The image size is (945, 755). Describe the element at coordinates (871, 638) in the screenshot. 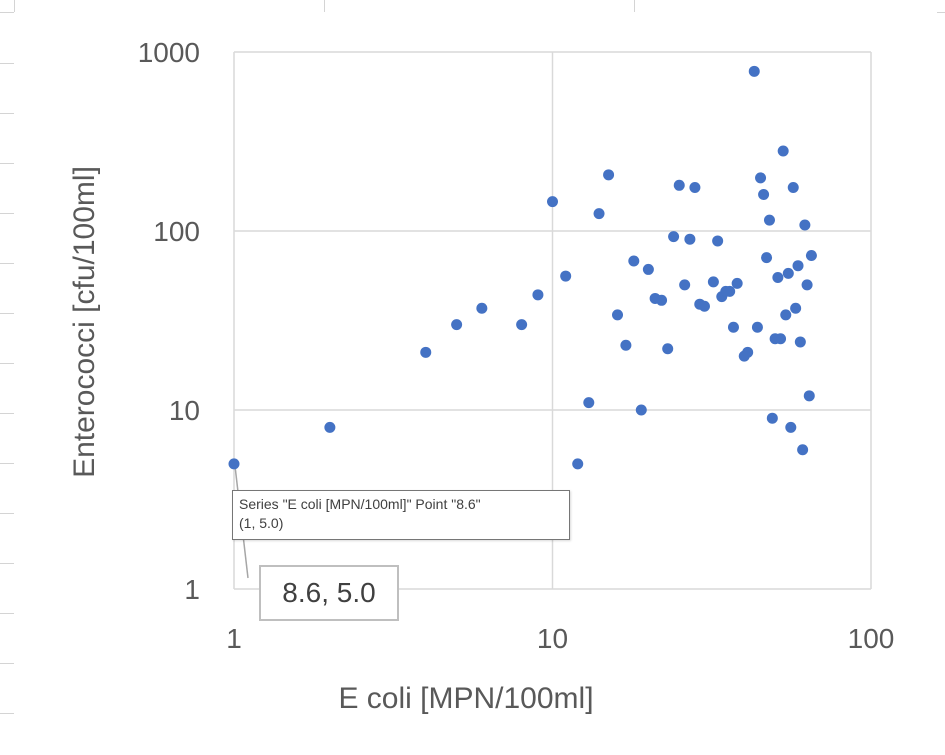

I see `x-tick-label: 100` at that location.